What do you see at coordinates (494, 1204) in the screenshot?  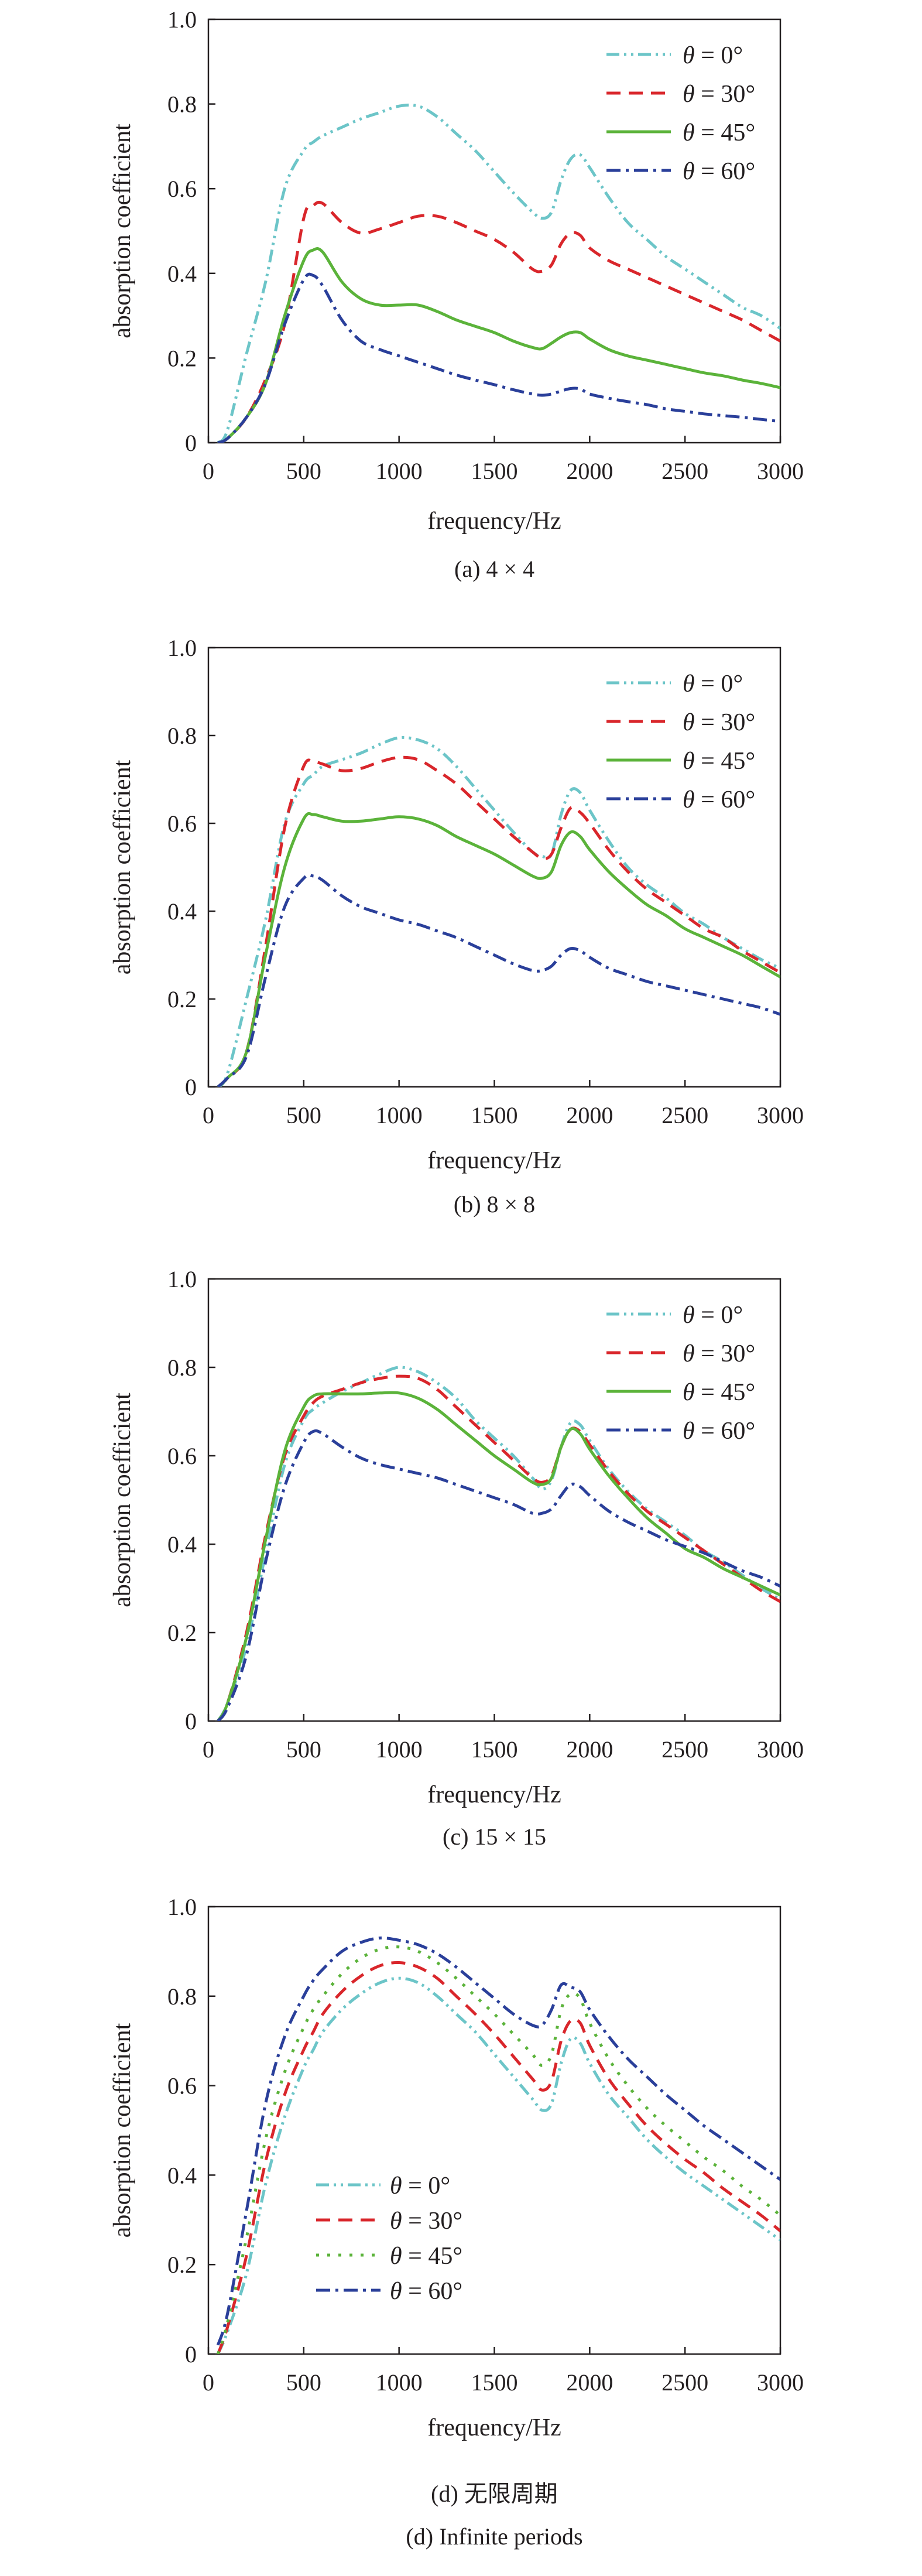 I see `chart-caption: (b) 8 × 8` at bounding box center [494, 1204].